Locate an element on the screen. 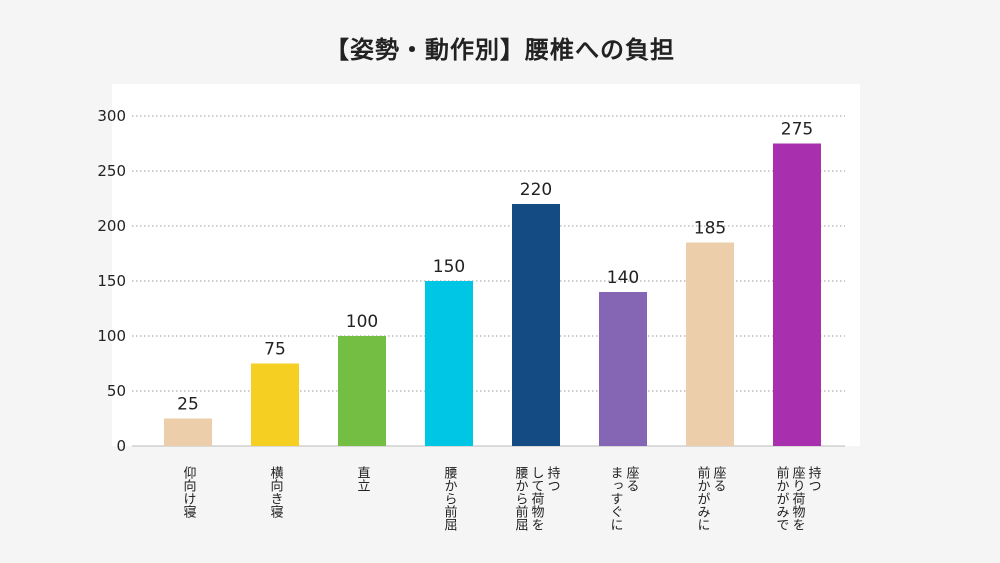 This screenshot has height=563, width=1000. data-label: 75 is located at coordinates (275, 350).